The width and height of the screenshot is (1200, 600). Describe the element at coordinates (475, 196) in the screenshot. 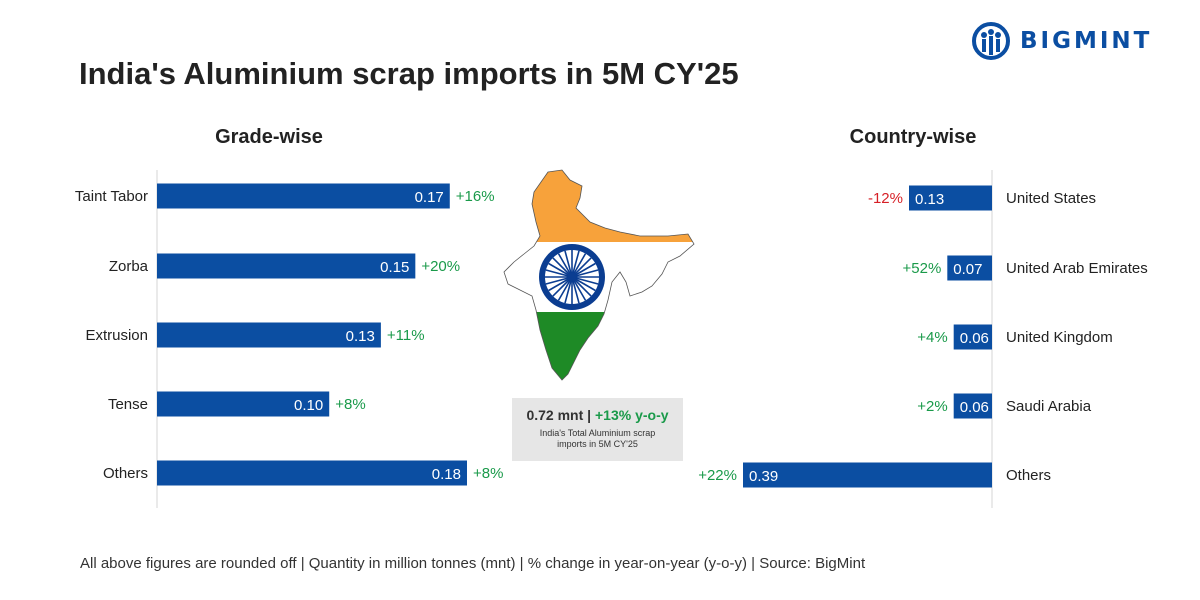

I see `grade-change-label: +16%` at that location.